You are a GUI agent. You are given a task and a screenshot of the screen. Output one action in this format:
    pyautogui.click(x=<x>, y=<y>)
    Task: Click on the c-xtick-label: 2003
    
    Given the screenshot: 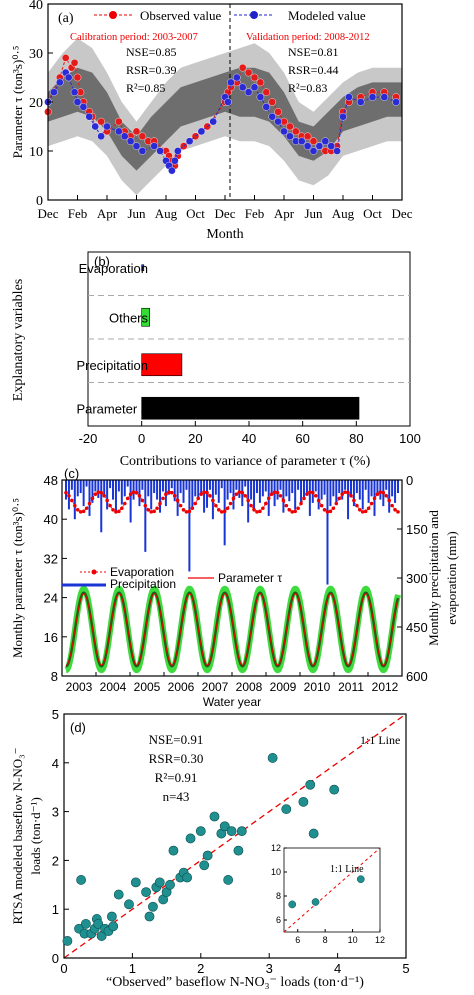 What is the action you would take?
    pyautogui.click(x=79, y=687)
    